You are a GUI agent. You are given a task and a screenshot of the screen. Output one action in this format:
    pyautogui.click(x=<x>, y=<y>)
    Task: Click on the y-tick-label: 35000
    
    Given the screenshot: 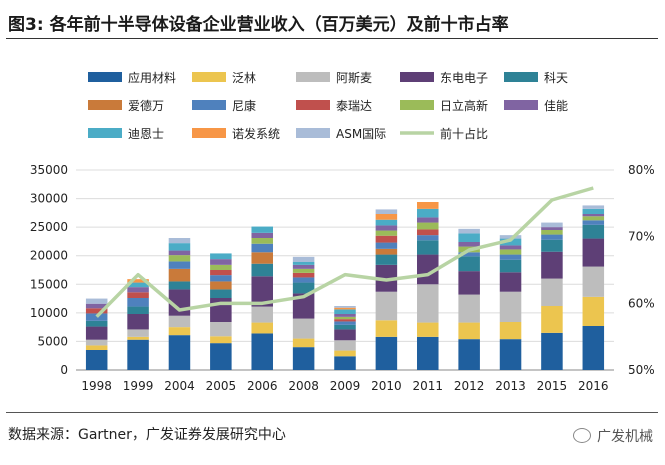 What is the action you would take?
    pyautogui.click(x=49, y=170)
    